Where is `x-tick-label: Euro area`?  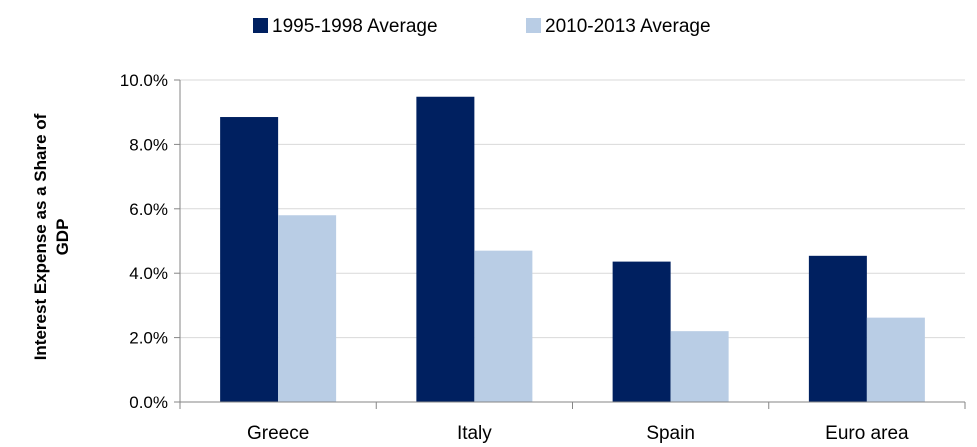 x-tick-label: Euro area is located at coordinates (867, 433).